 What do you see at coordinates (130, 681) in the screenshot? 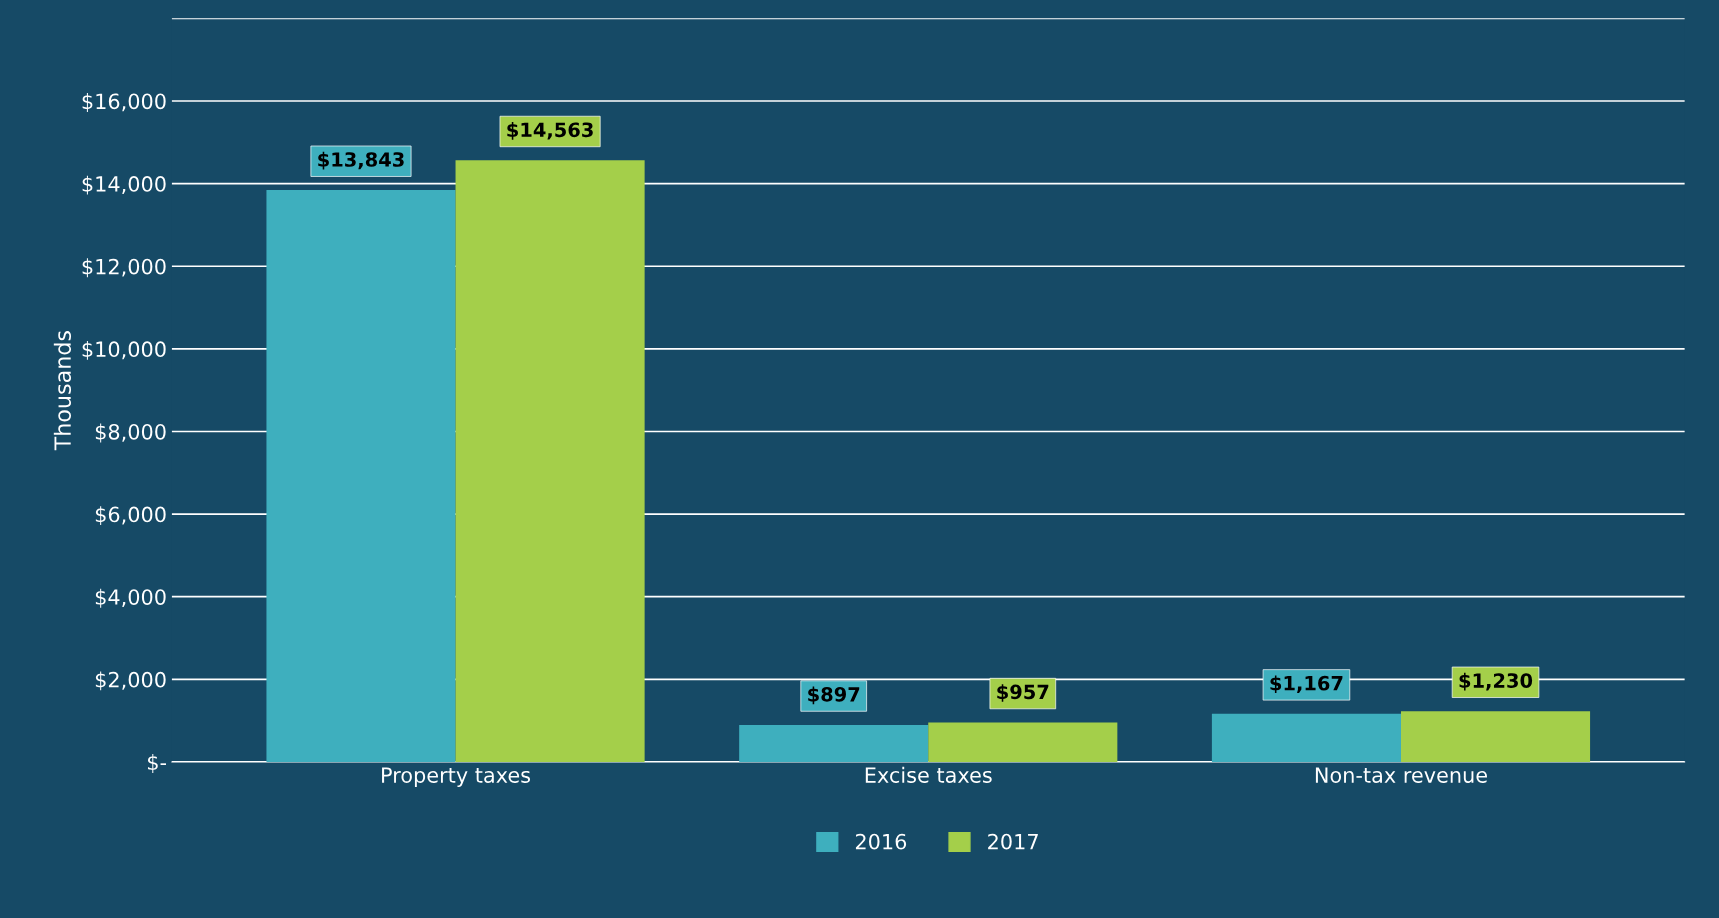
I see `y-tick-label: $2,000` at bounding box center [130, 681].